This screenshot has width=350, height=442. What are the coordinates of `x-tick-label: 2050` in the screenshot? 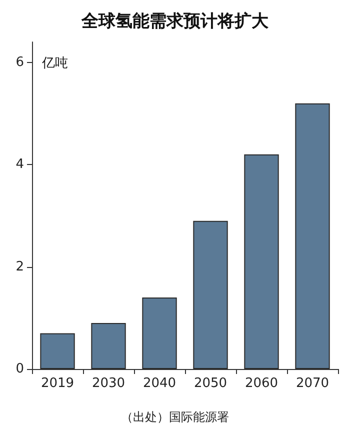 It's located at (211, 383).